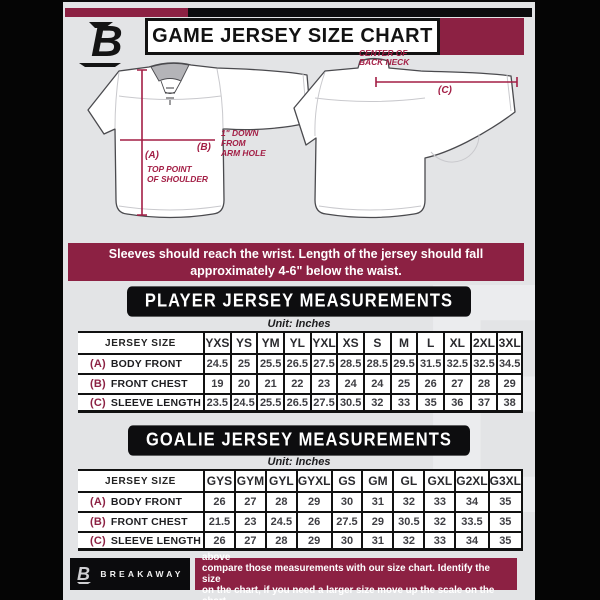  Describe the element at coordinates (456, 342) in the screenshot. I see `size-column-header: XL` at that location.